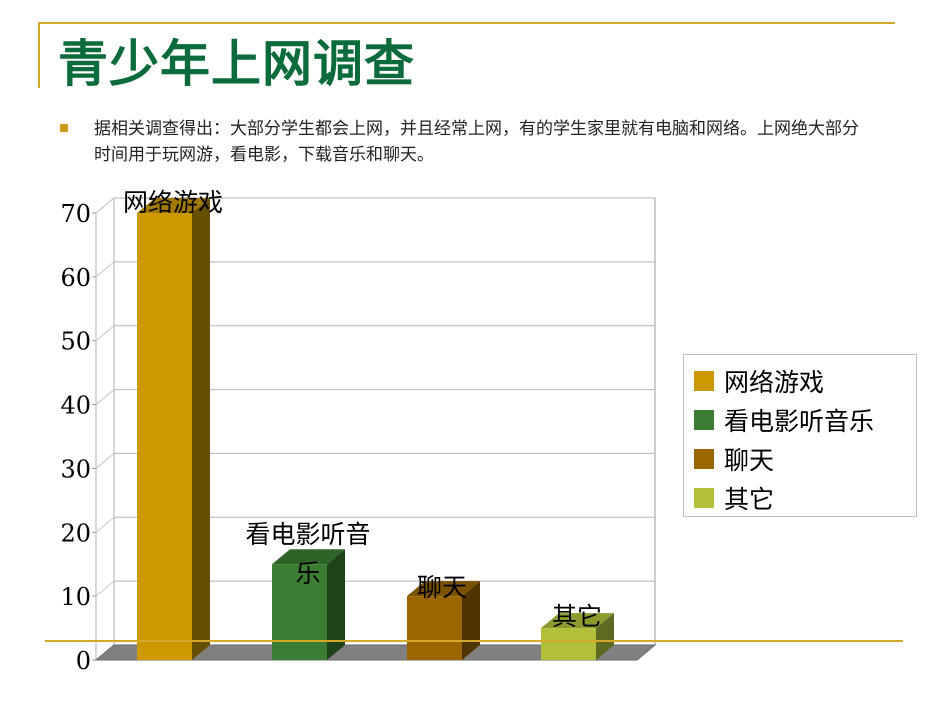 The image size is (950, 713). What do you see at coordinates (749, 460) in the screenshot?
I see `legend-label: 聊天` at bounding box center [749, 460].